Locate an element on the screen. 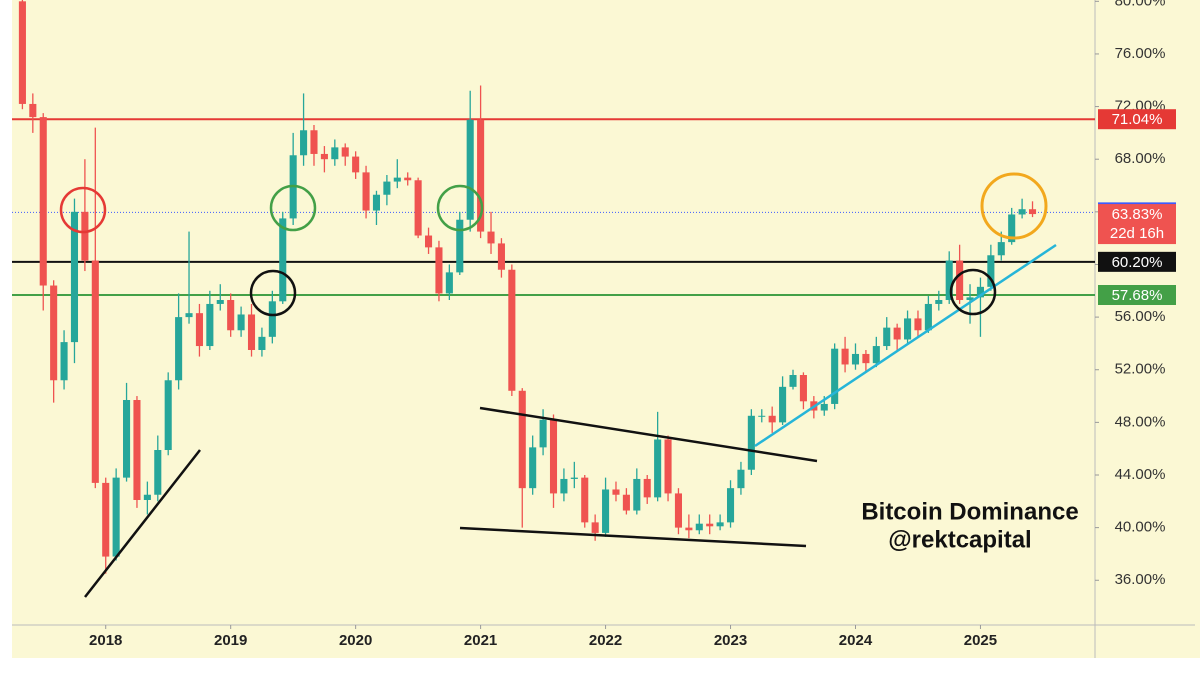 The width and height of the screenshot is (1200, 674). level-label: 60.20% is located at coordinates (1137, 262).